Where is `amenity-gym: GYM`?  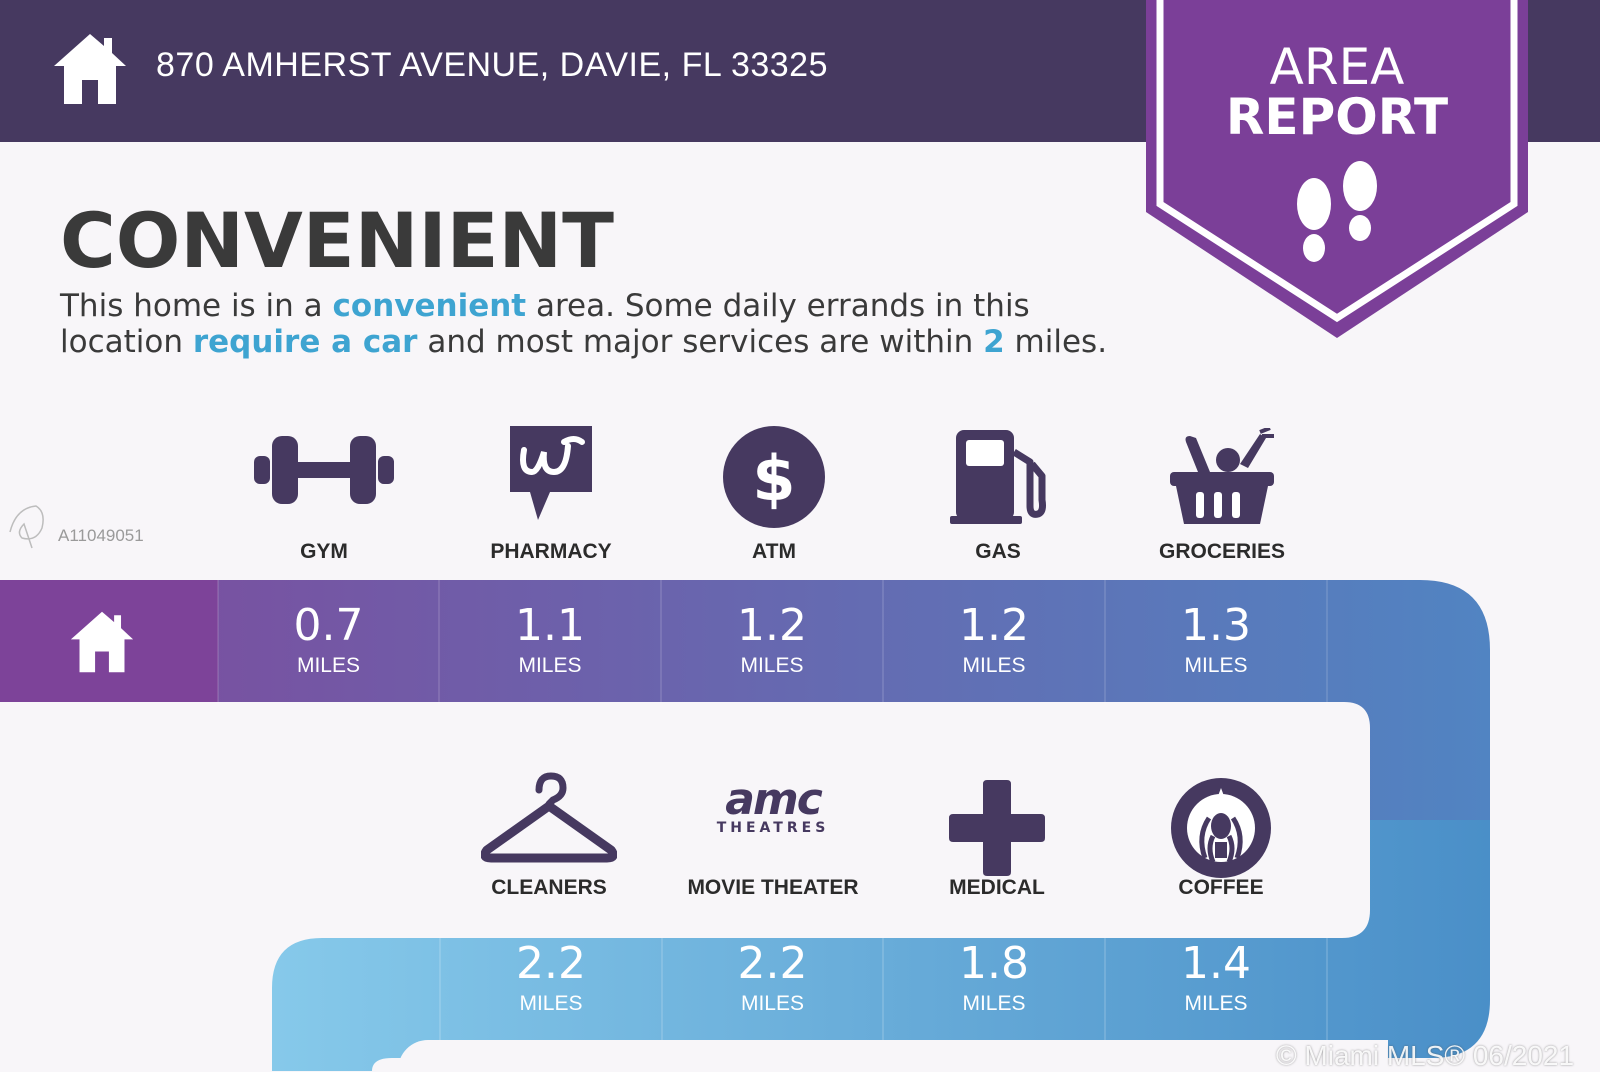 amenity-gym: GYM is located at coordinates (324, 498).